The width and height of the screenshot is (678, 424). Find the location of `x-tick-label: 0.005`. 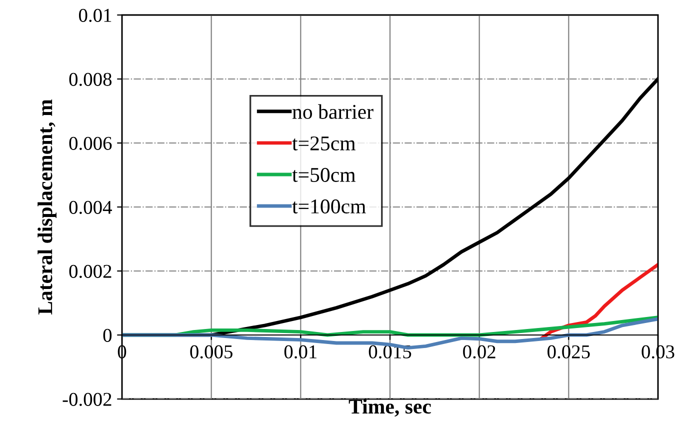

x-tick-label: 0.005 is located at coordinates (211, 351).